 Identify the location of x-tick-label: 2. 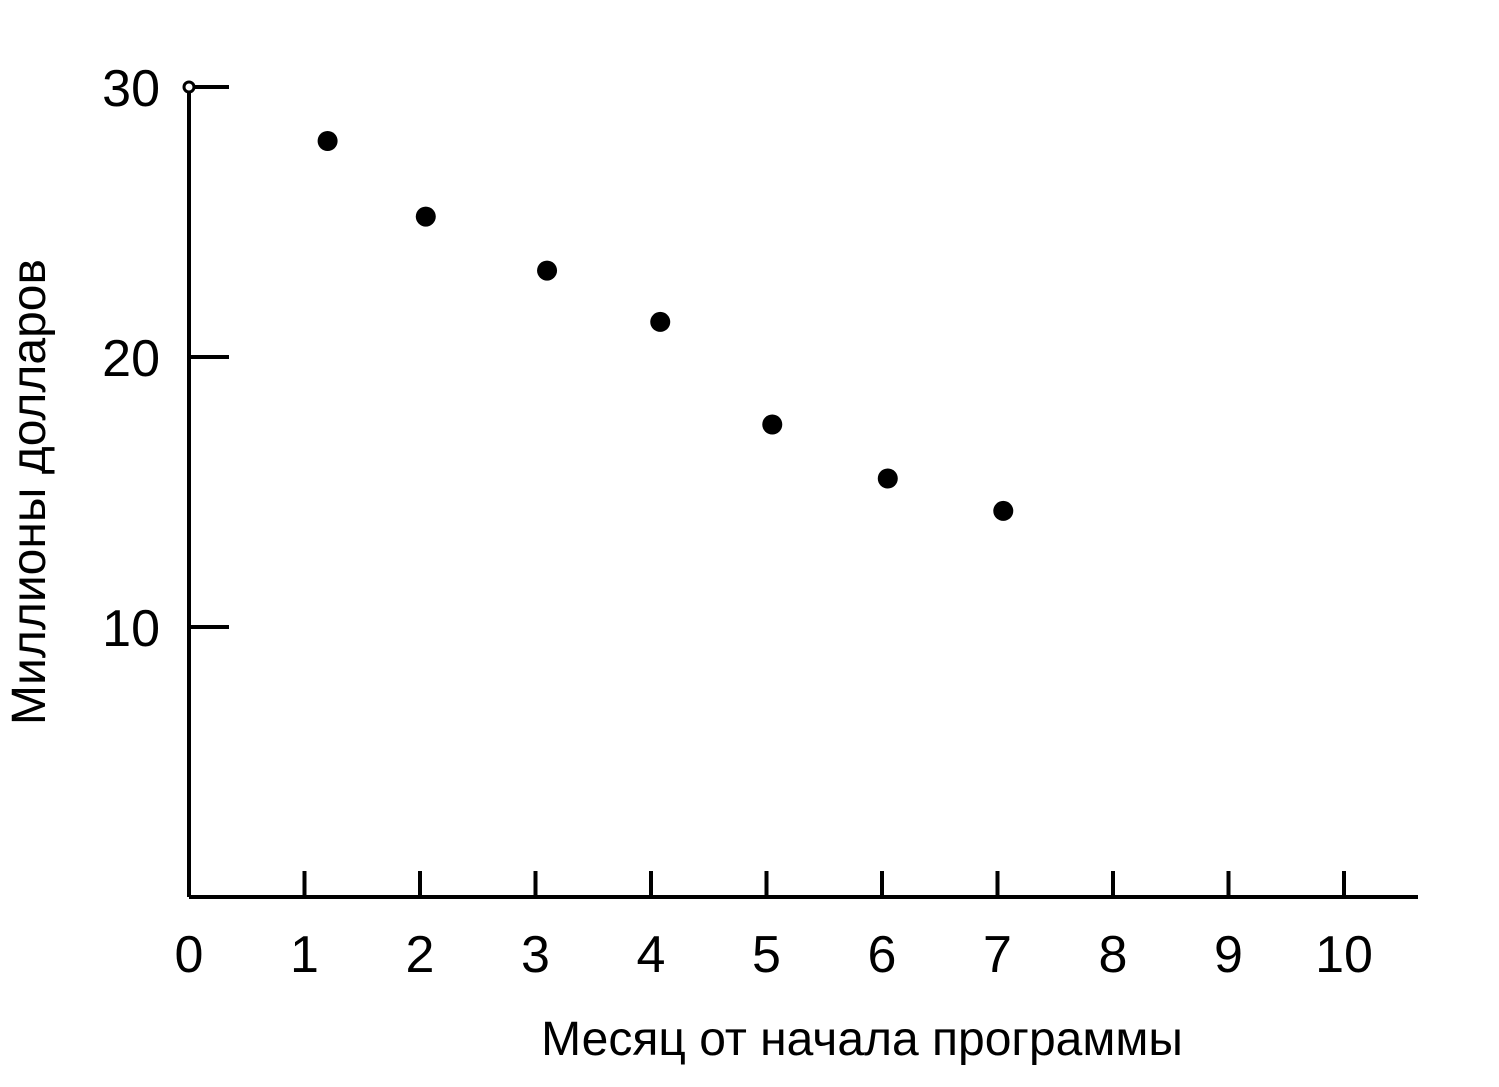
(420, 955).